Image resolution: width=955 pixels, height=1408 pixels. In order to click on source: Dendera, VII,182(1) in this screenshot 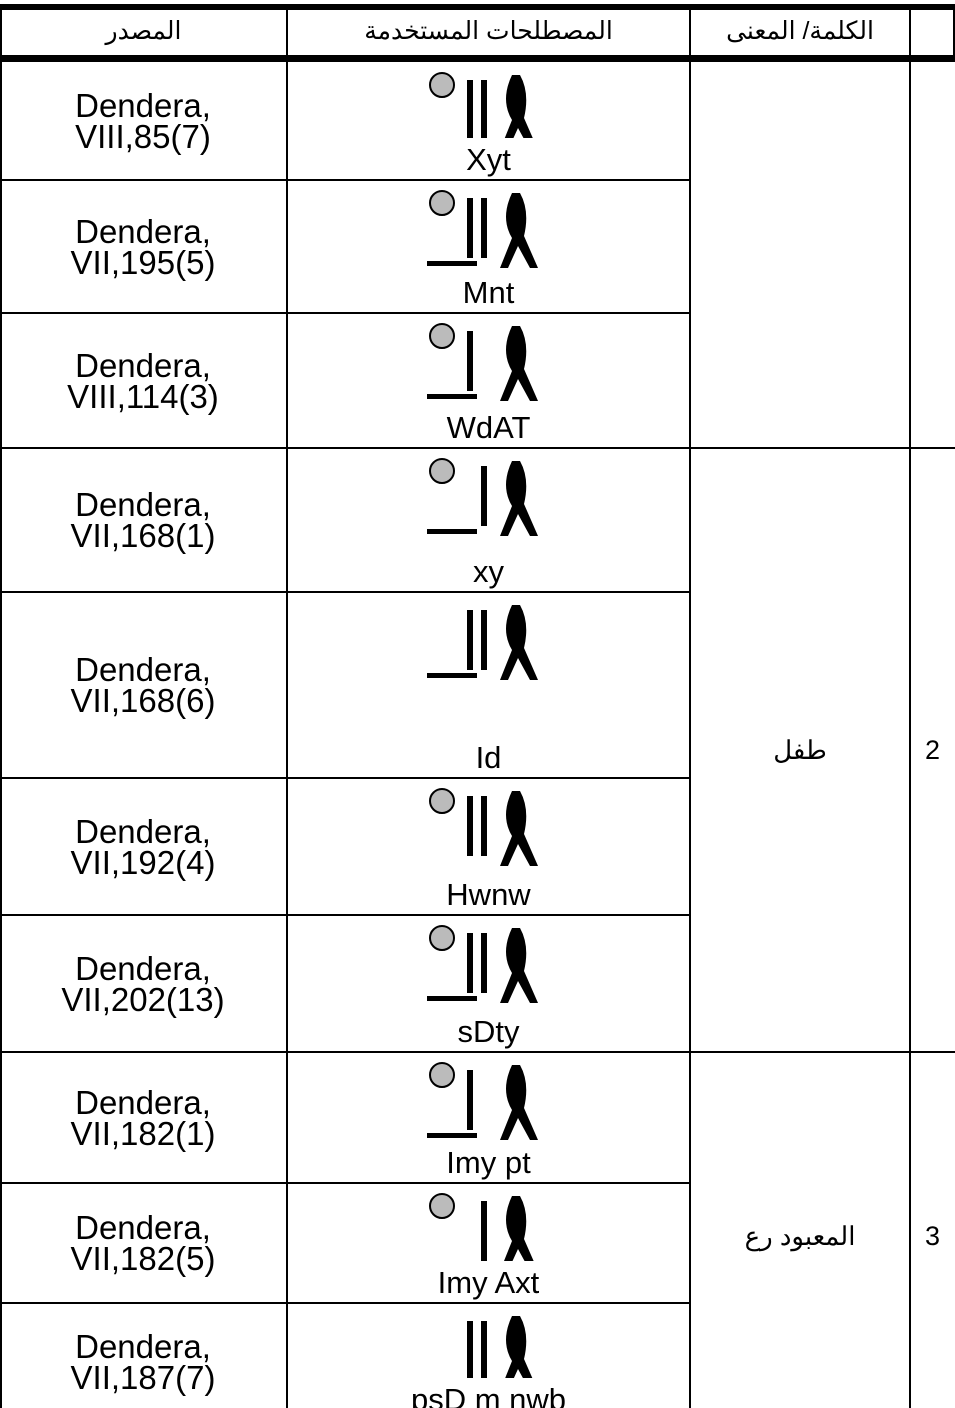, I will do `click(143, 1117)`.